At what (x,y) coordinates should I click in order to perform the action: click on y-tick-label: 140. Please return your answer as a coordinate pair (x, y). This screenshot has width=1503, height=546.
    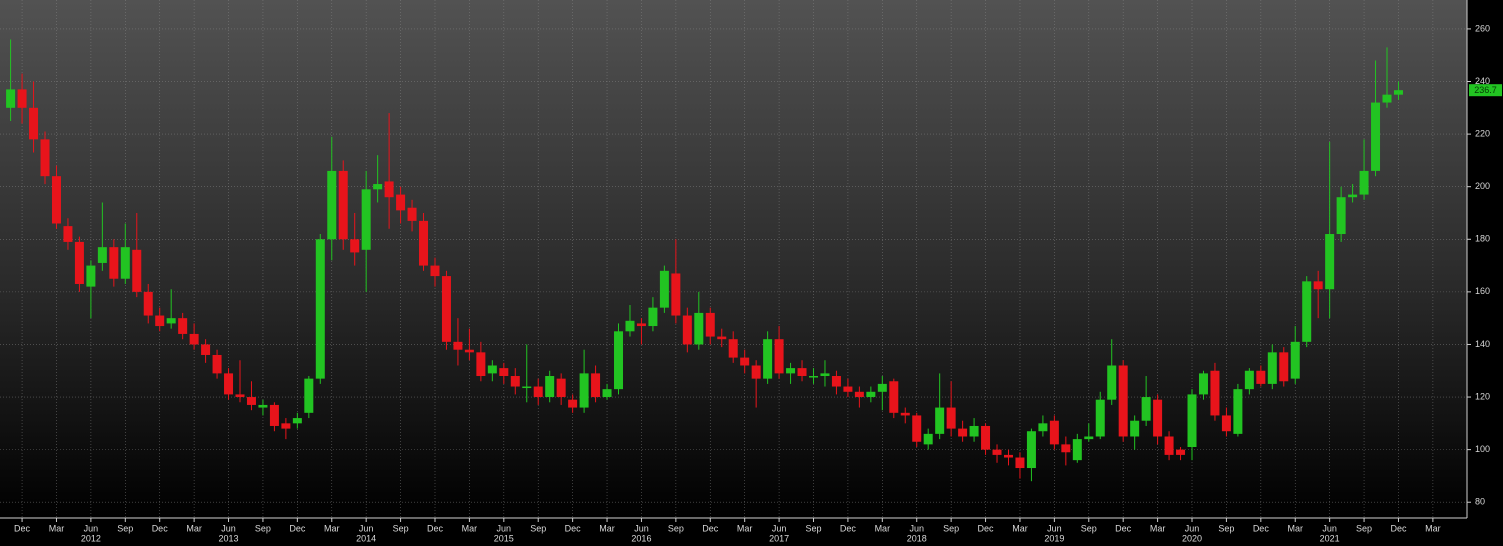
    Looking at the image, I should click on (1482, 344).